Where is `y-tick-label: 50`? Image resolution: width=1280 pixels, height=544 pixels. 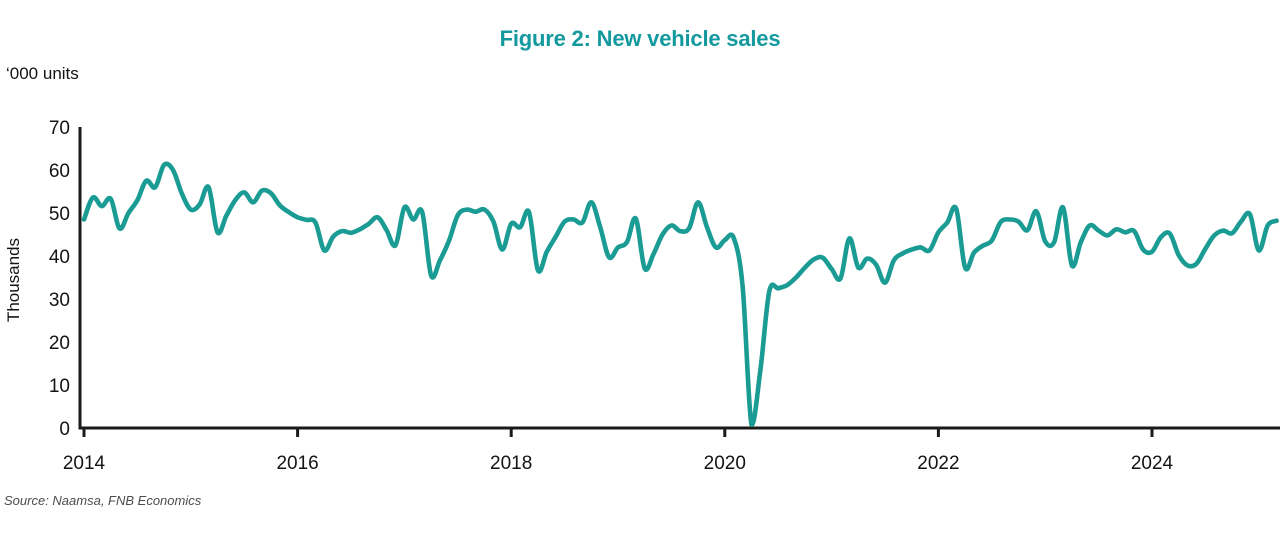 y-tick-label: 50 is located at coordinates (59, 214).